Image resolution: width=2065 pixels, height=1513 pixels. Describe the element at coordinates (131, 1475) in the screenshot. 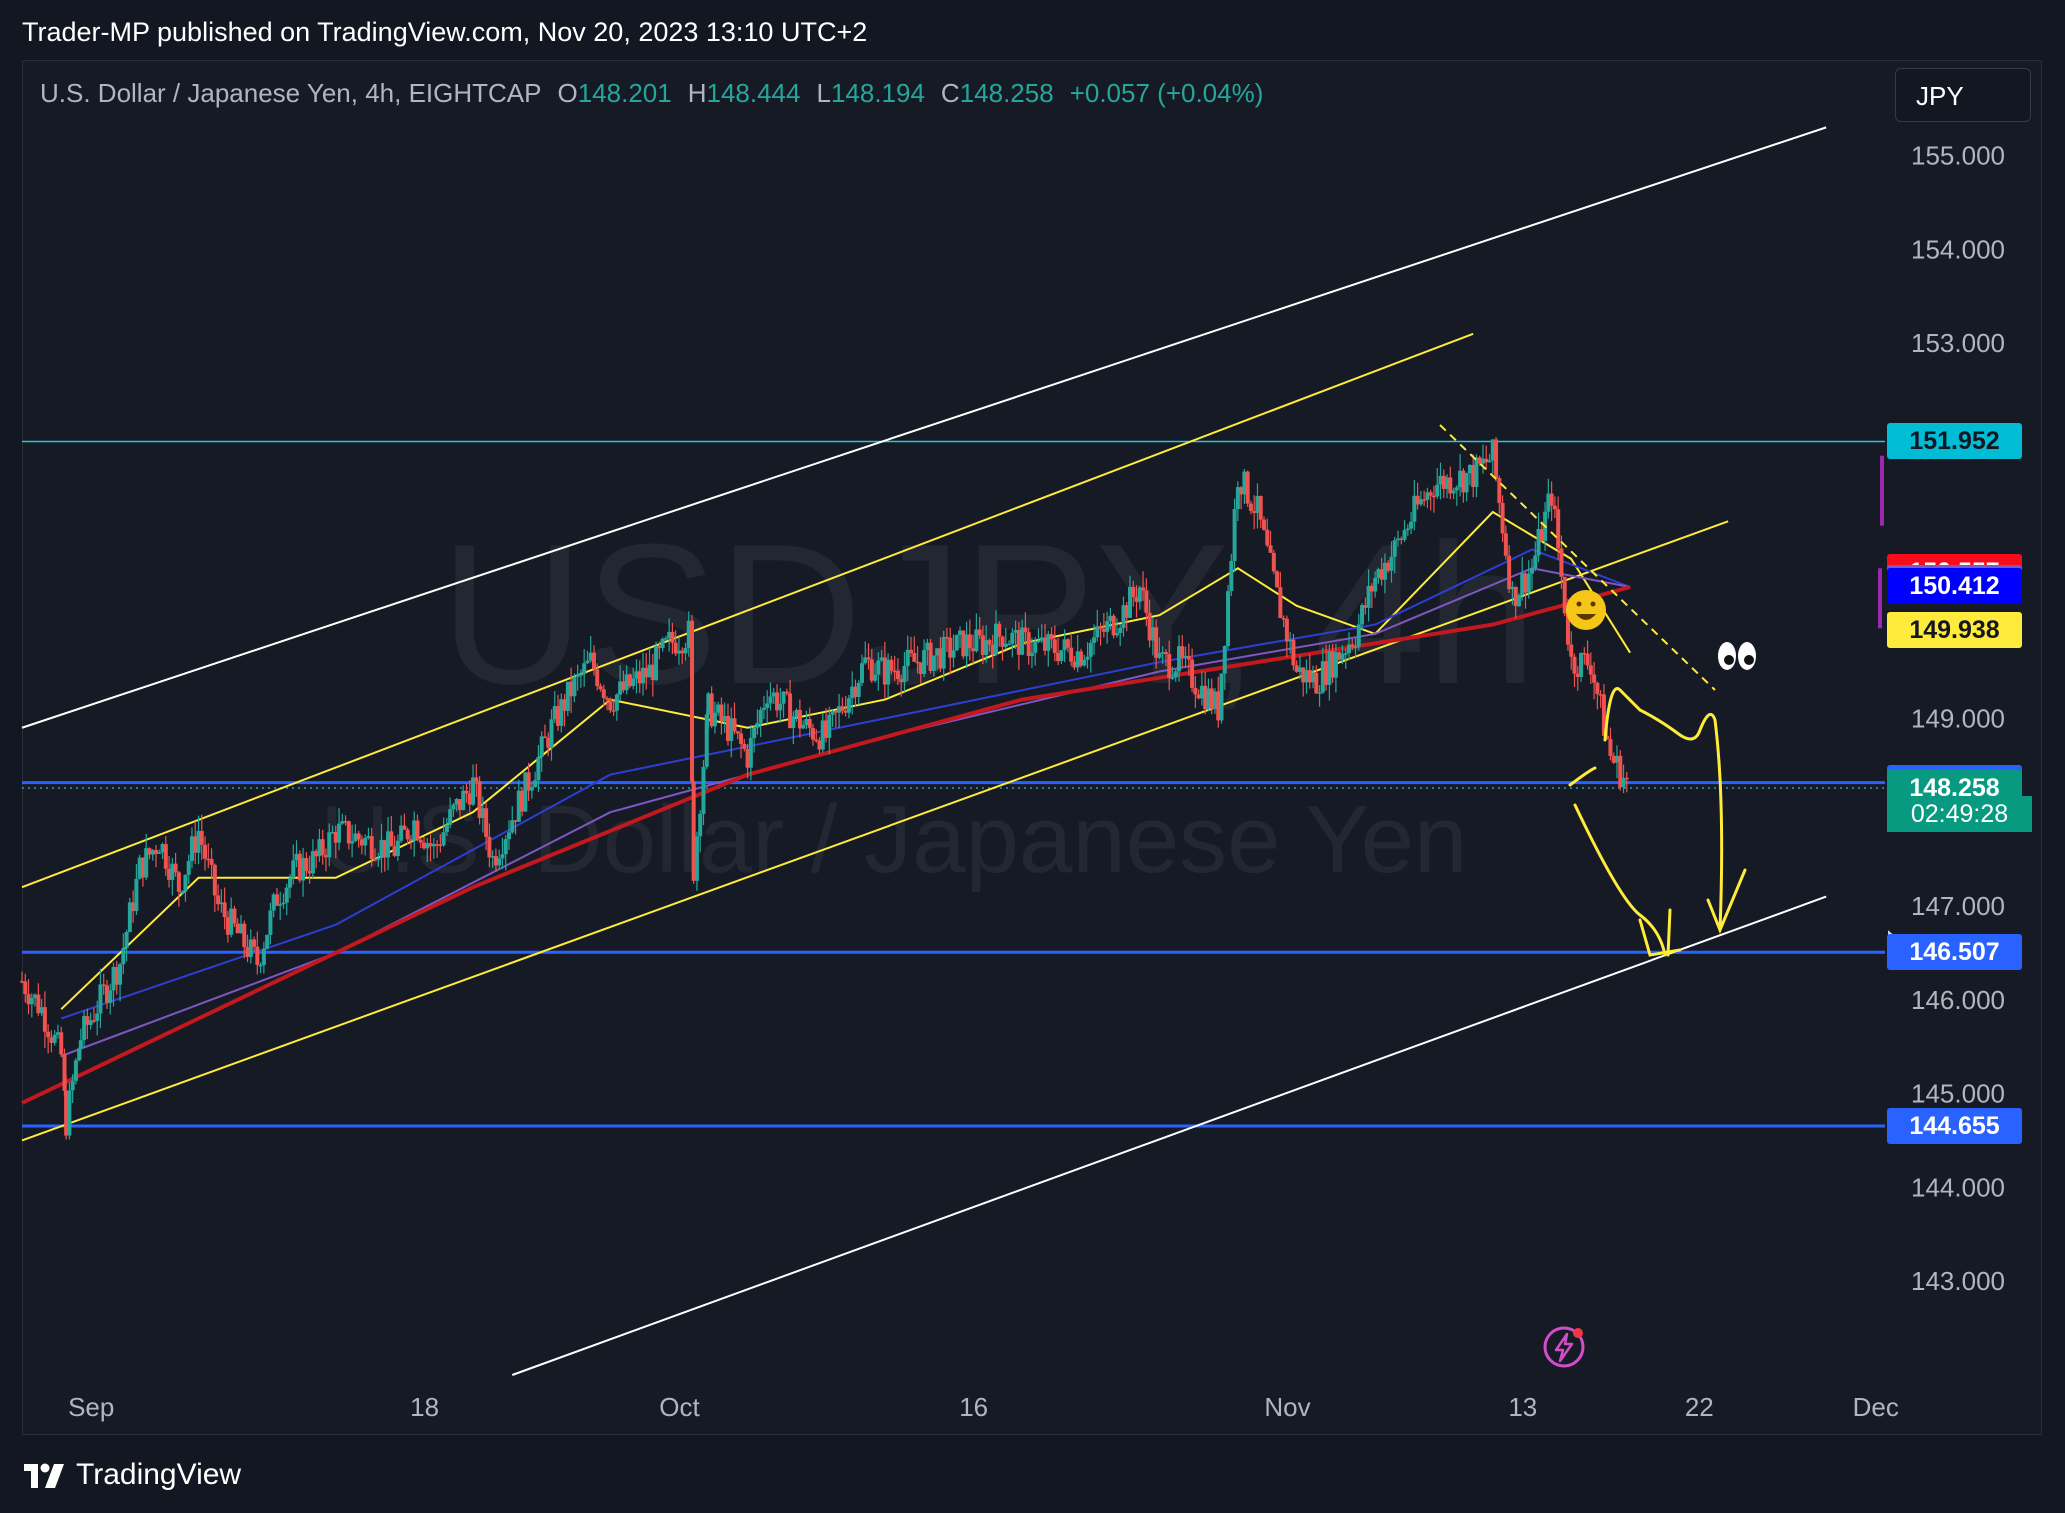

I see `tradingview-logo: TradingView` at that location.